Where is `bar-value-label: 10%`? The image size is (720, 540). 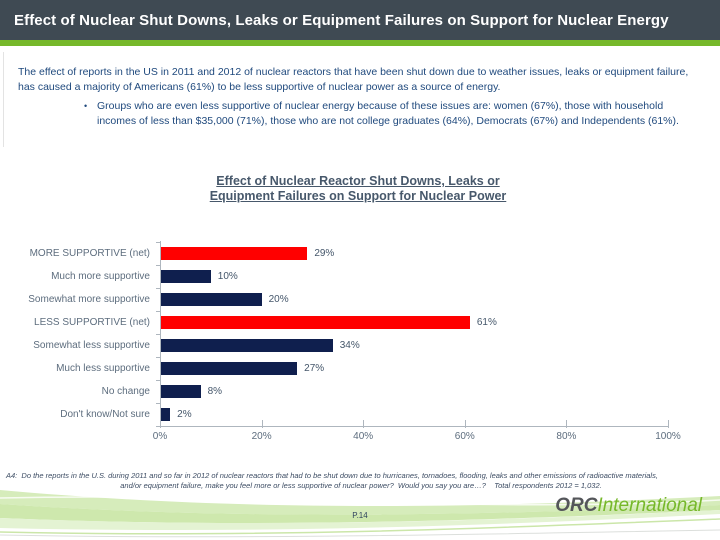 bar-value-label: 10% is located at coordinates (227, 276).